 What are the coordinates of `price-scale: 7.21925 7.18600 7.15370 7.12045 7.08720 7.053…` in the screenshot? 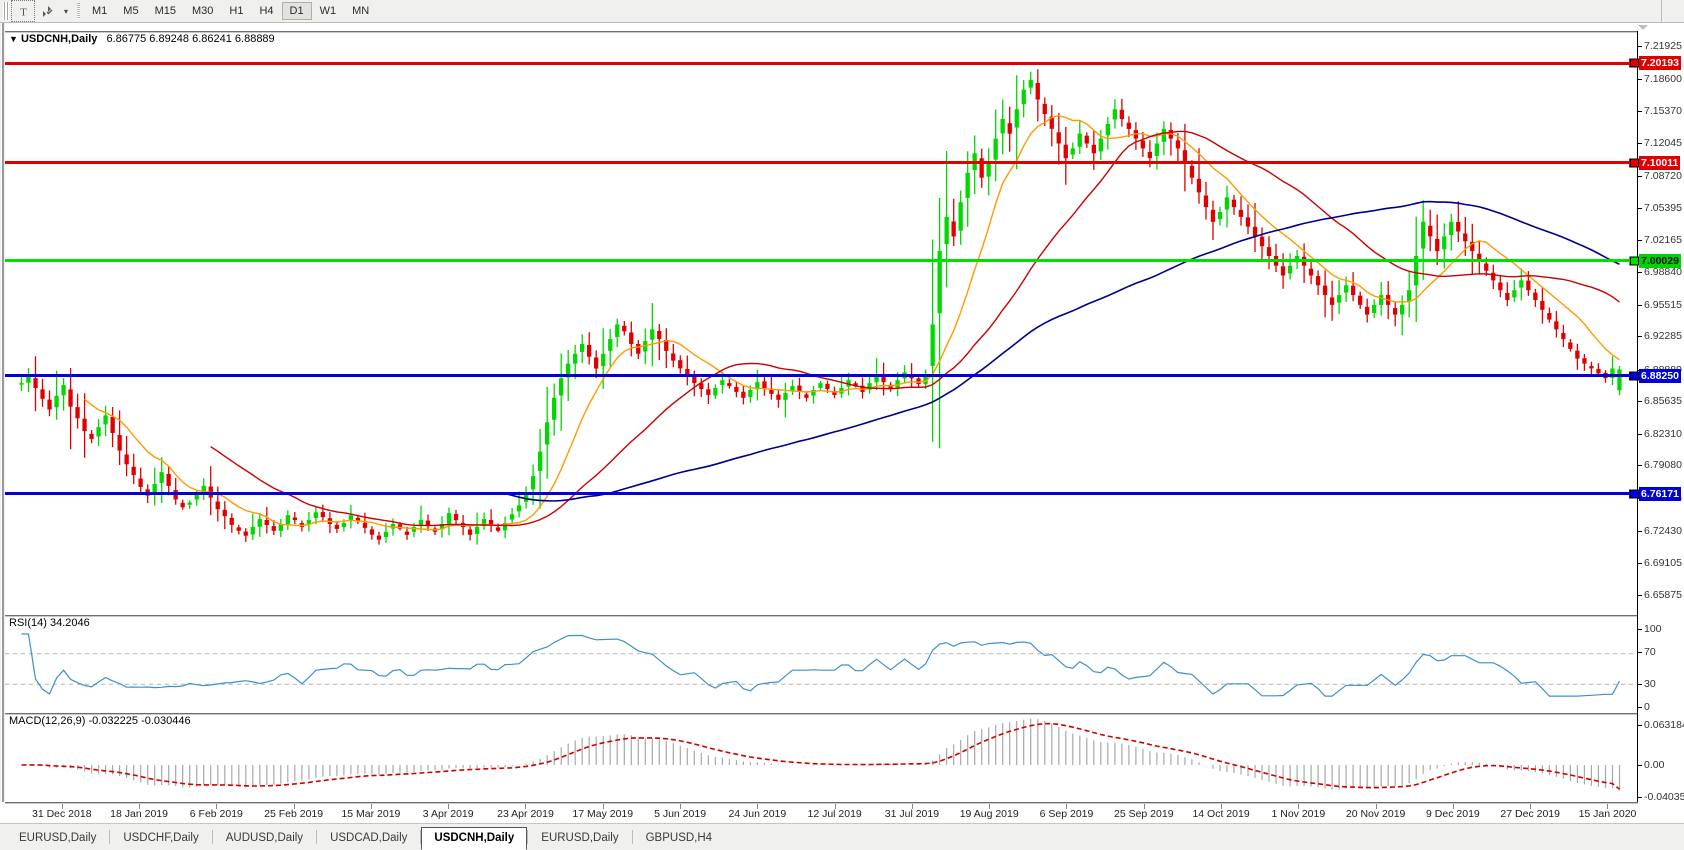 It's located at (1657, 417).